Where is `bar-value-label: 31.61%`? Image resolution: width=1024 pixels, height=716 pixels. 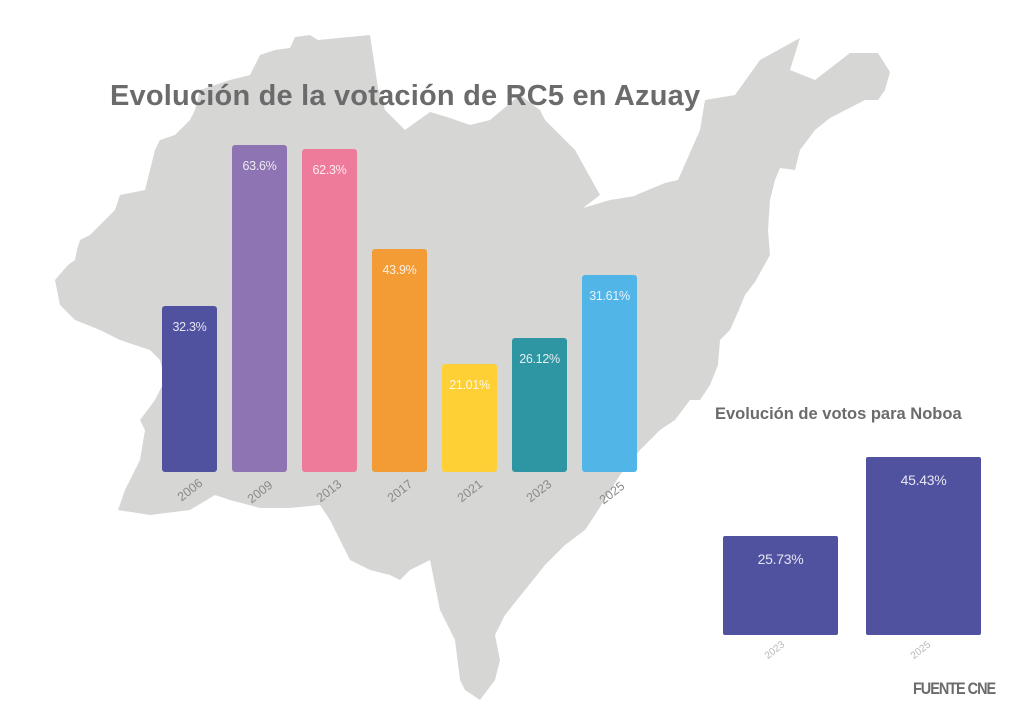 bar-value-label: 31.61% is located at coordinates (609, 296).